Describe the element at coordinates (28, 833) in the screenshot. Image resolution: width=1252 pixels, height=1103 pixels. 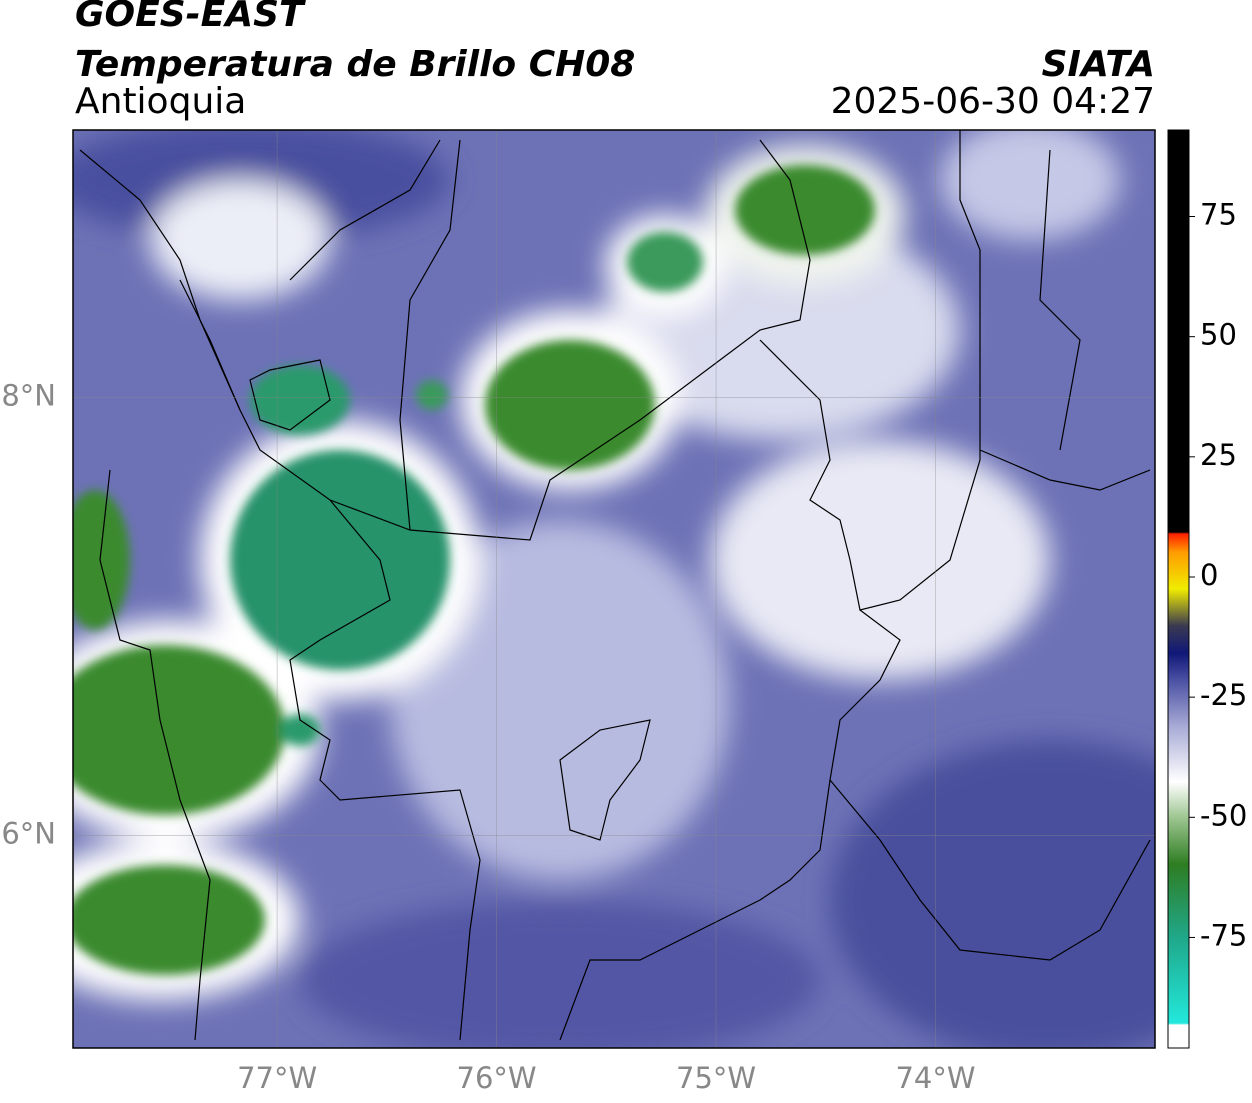
I see `y-tick-label: 6°N` at that location.